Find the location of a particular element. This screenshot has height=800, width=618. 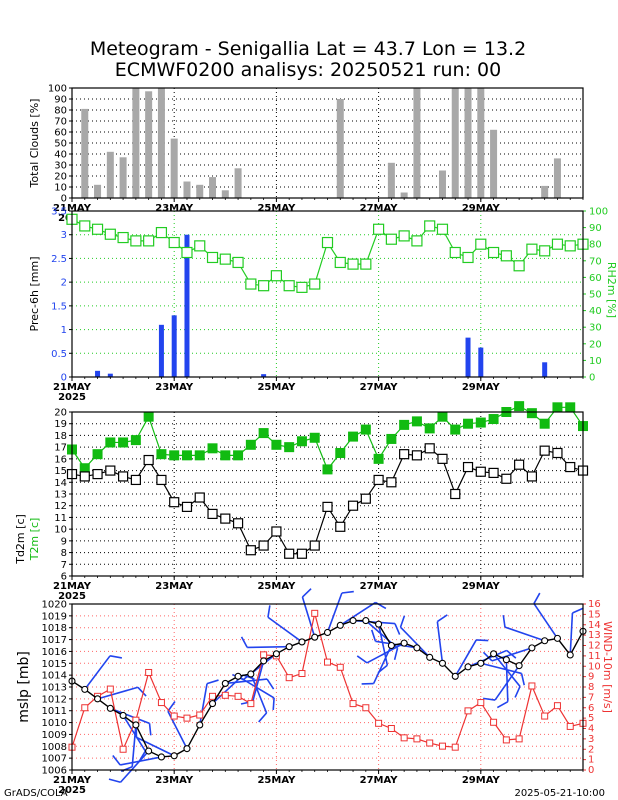

ytick-label: 1007 is located at coordinates (54, 759).